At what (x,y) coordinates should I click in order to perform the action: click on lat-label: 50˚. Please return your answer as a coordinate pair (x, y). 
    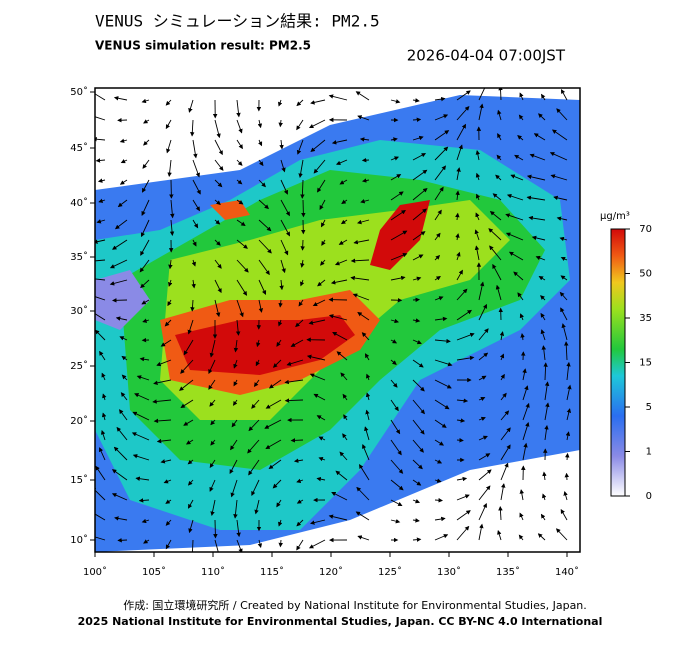
    Looking at the image, I should click on (79, 92).